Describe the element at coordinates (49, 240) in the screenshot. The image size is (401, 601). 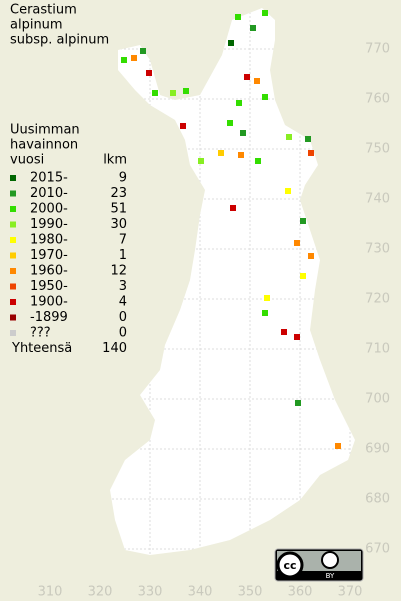
I see `legend-label: 1980-` at that location.